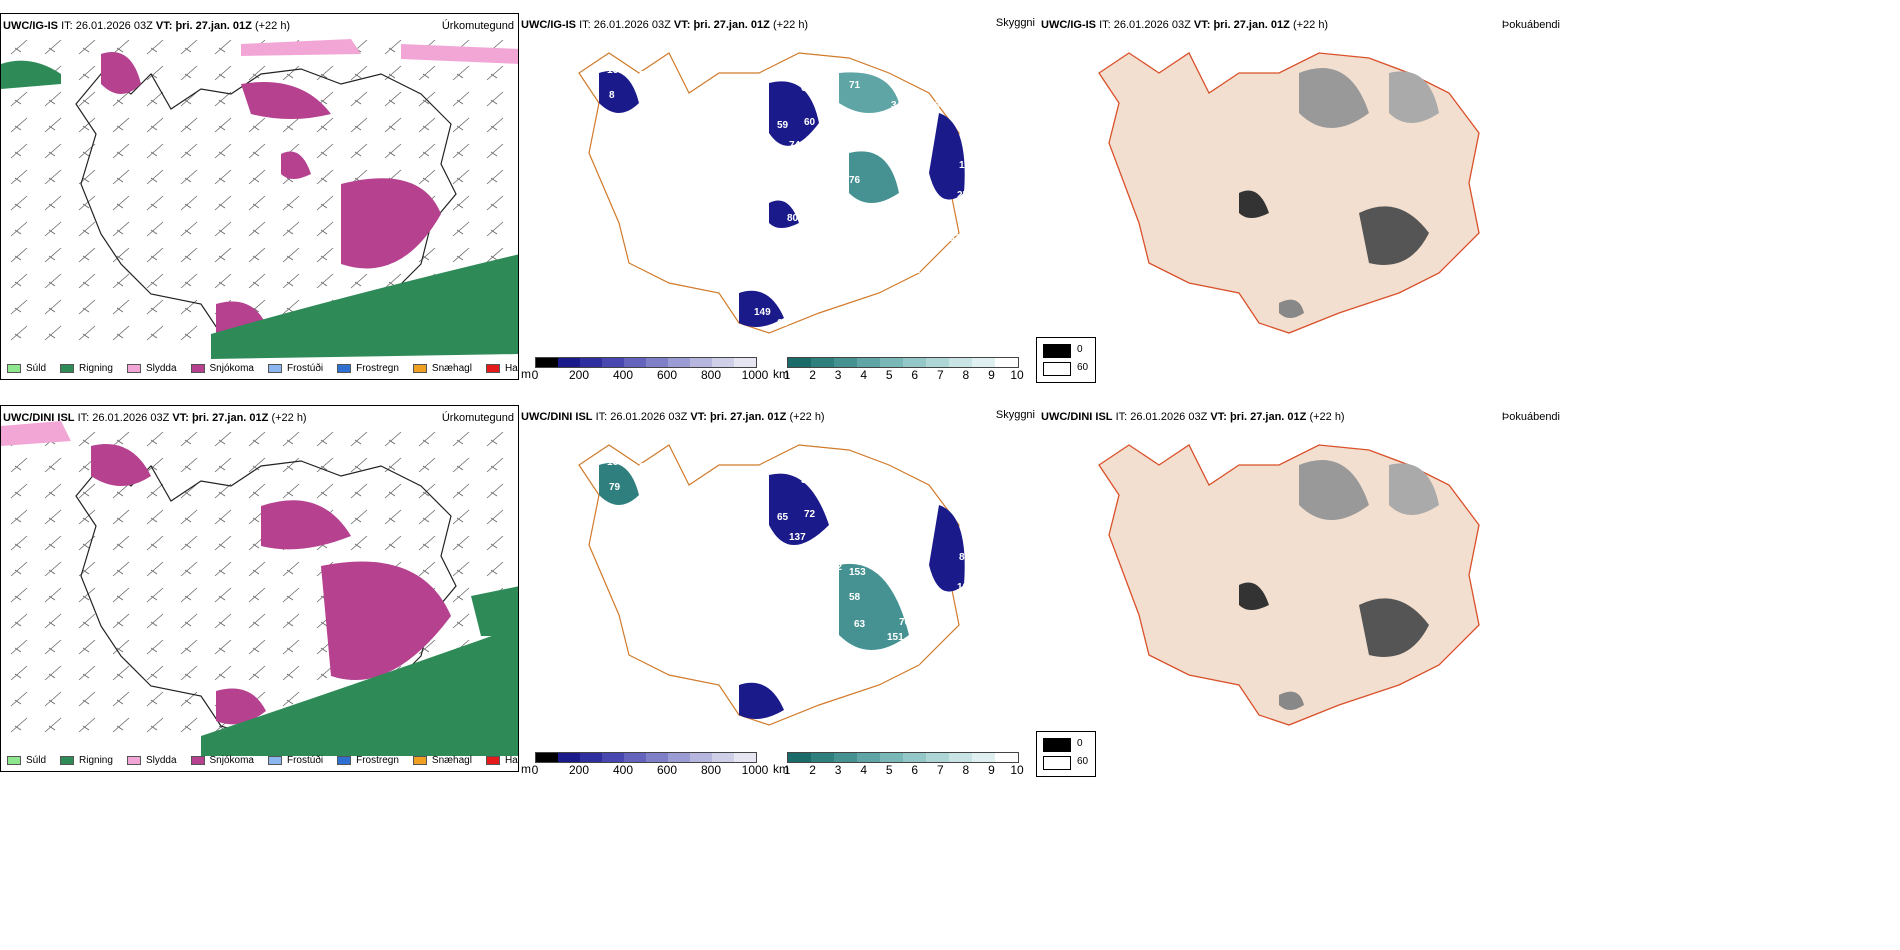 Image resolution: width=1900 pixels, height=950 pixels. I want to click on colorbar-tick: 5, so click(889, 770).